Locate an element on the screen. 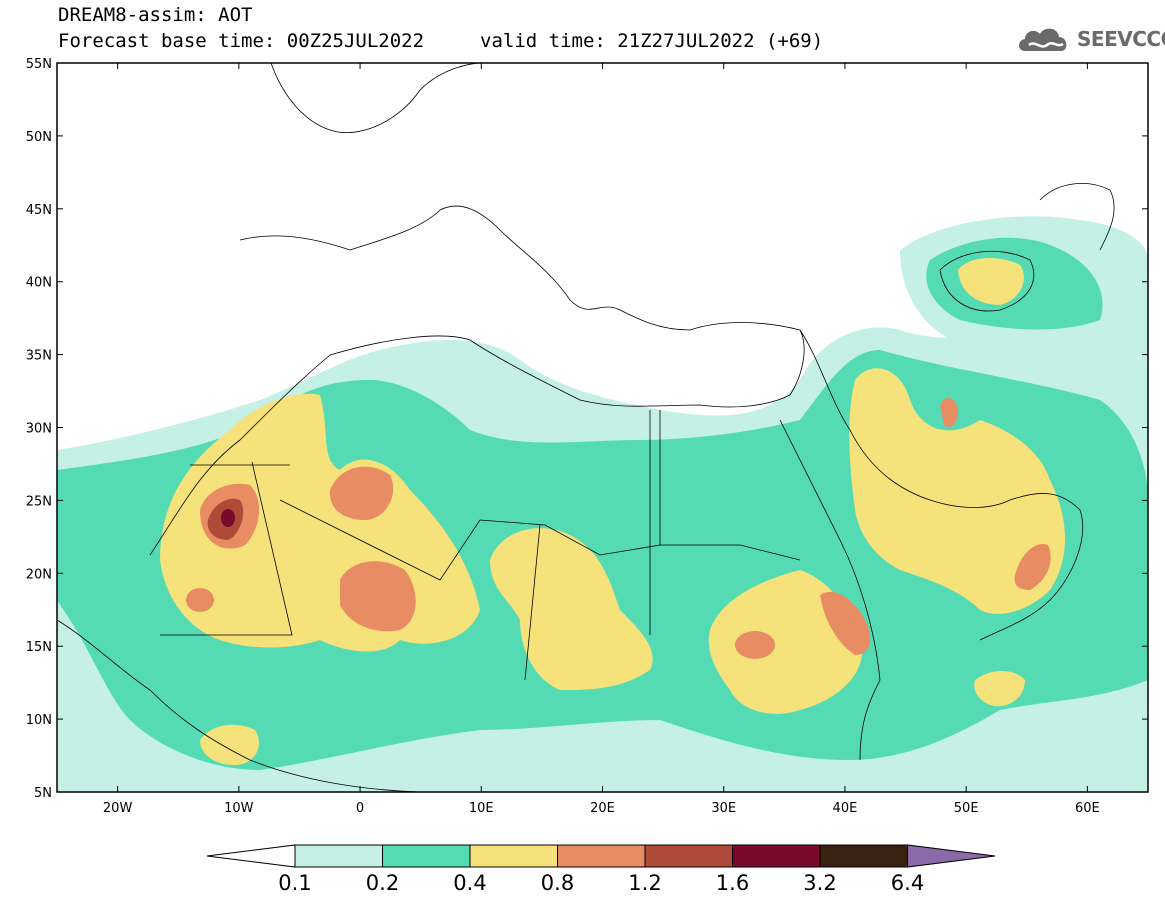  colorbar-label: 6.4 is located at coordinates (907, 883).